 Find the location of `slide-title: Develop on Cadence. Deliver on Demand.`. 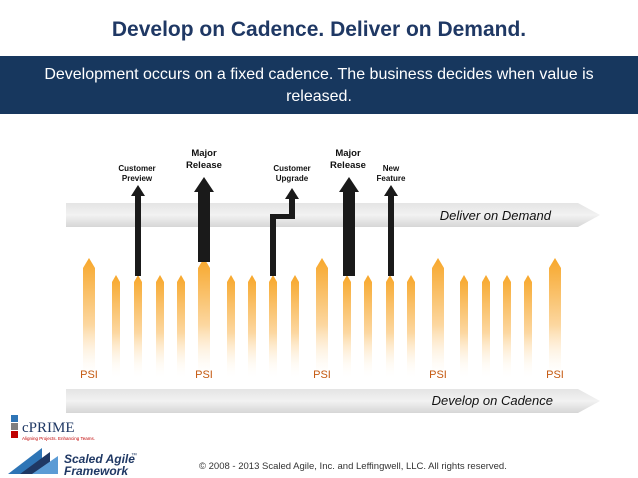

slide-title: Develop on Cadence. Deliver on Demand. is located at coordinates (319, 29).